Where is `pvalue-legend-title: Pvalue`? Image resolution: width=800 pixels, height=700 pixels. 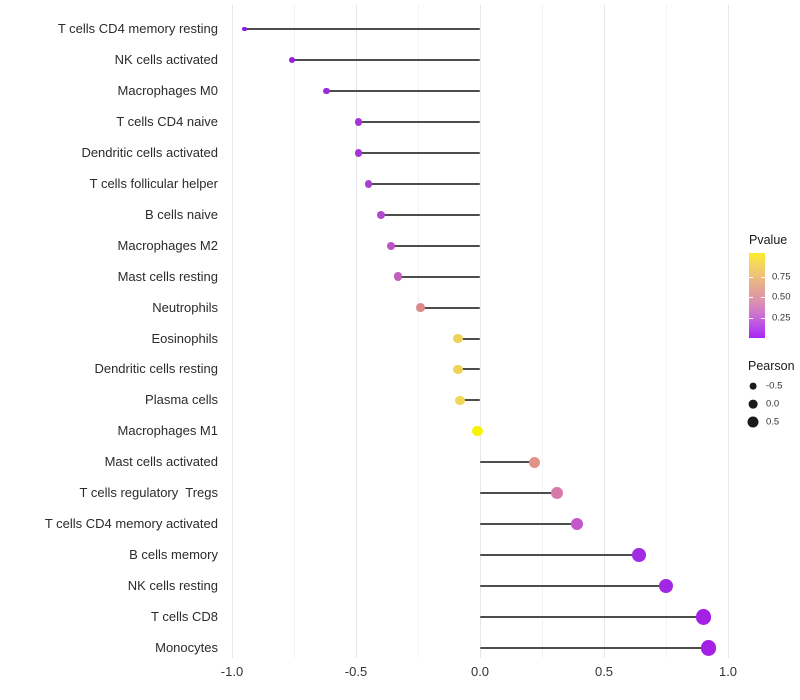
pvalue-legend-title: Pvalue is located at coordinates (768, 240).